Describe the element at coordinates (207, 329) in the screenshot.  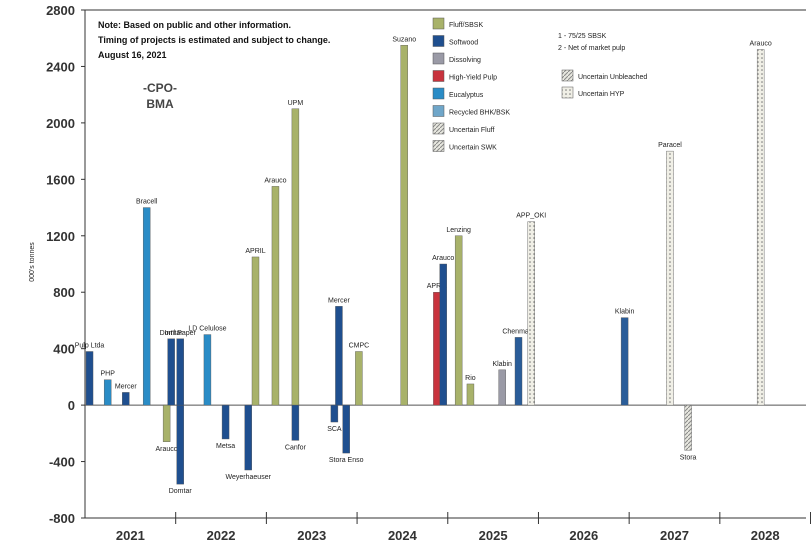
I see `bar-label-8: LD Celulose` at that location.